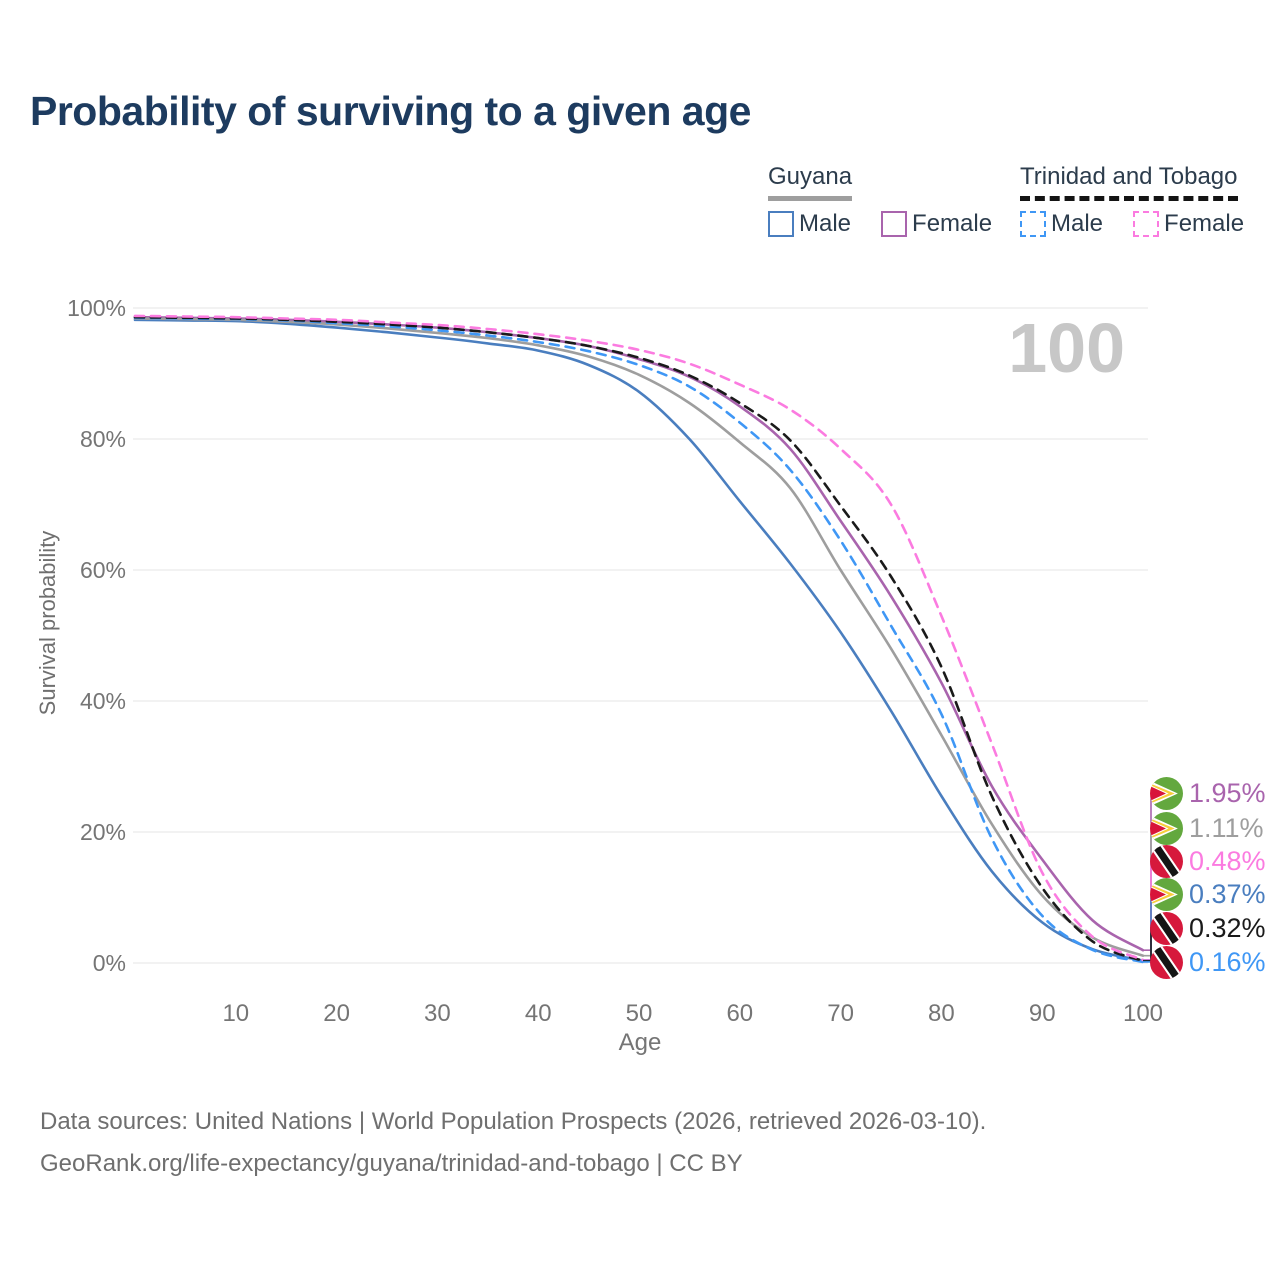  What do you see at coordinates (840, 1013) in the screenshot?
I see `x-tick-label: 70` at bounding box center [840, 1013].